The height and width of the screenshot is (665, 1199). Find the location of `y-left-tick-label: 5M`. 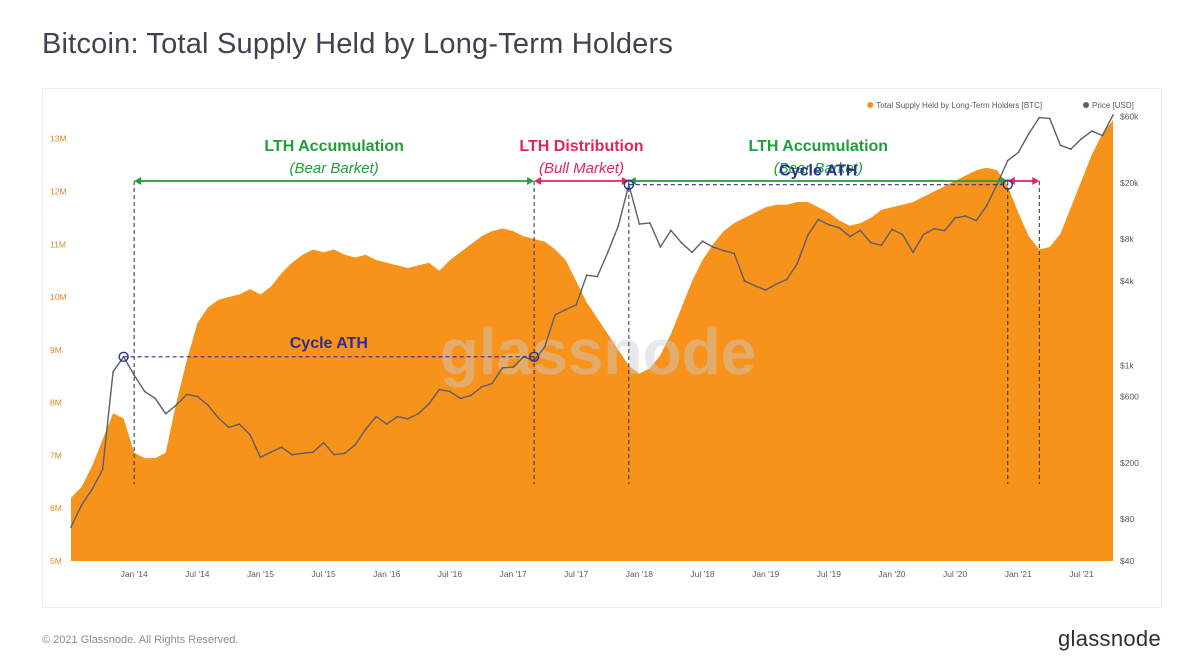

y-left-tick-label: 5M is located at coordinates (56, 561).